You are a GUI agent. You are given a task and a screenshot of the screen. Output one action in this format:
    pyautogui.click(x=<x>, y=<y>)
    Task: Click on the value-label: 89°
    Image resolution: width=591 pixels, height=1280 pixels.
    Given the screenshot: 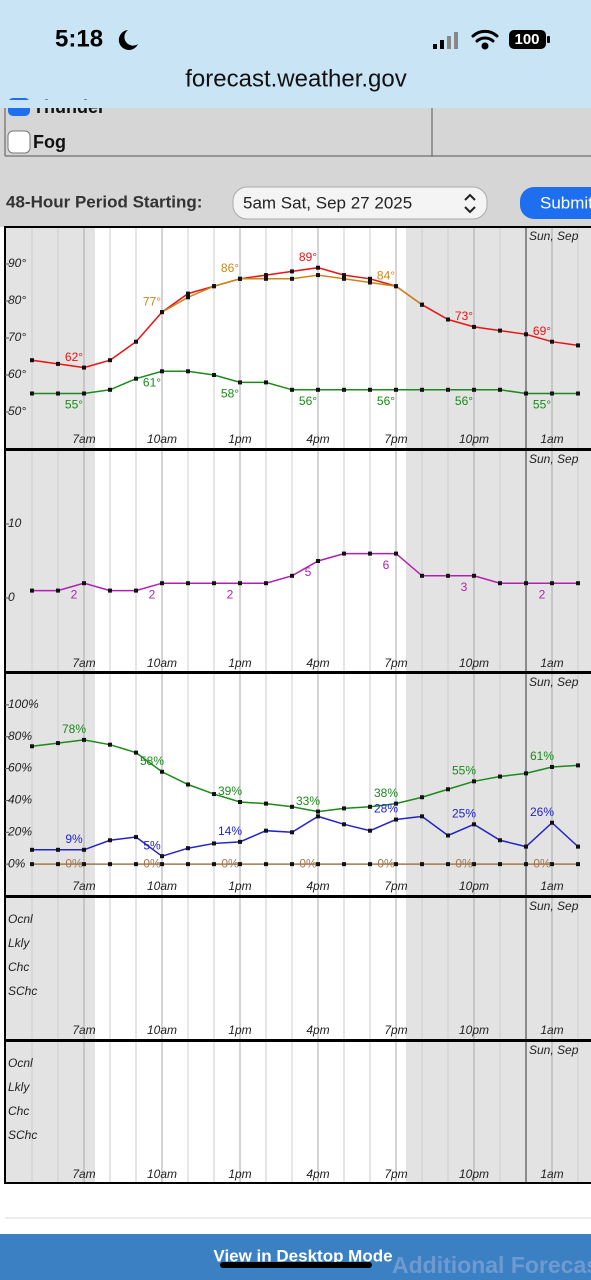 What is the action you would take?
    pyautogui.click(x=308, y=257)
    